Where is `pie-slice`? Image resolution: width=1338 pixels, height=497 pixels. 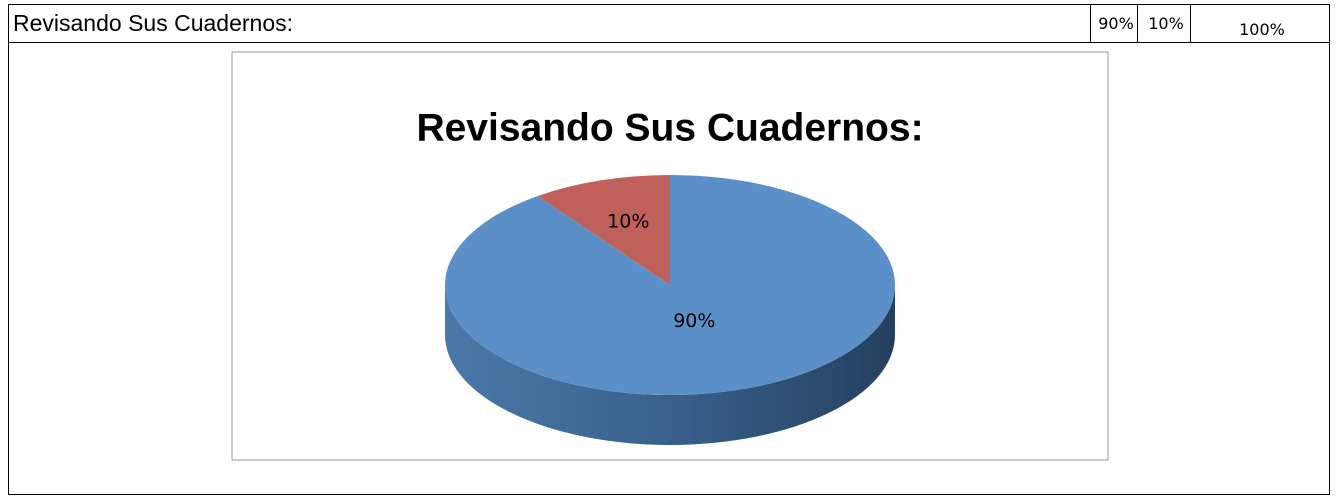
pie-slice is located at coordinates (603, 230).